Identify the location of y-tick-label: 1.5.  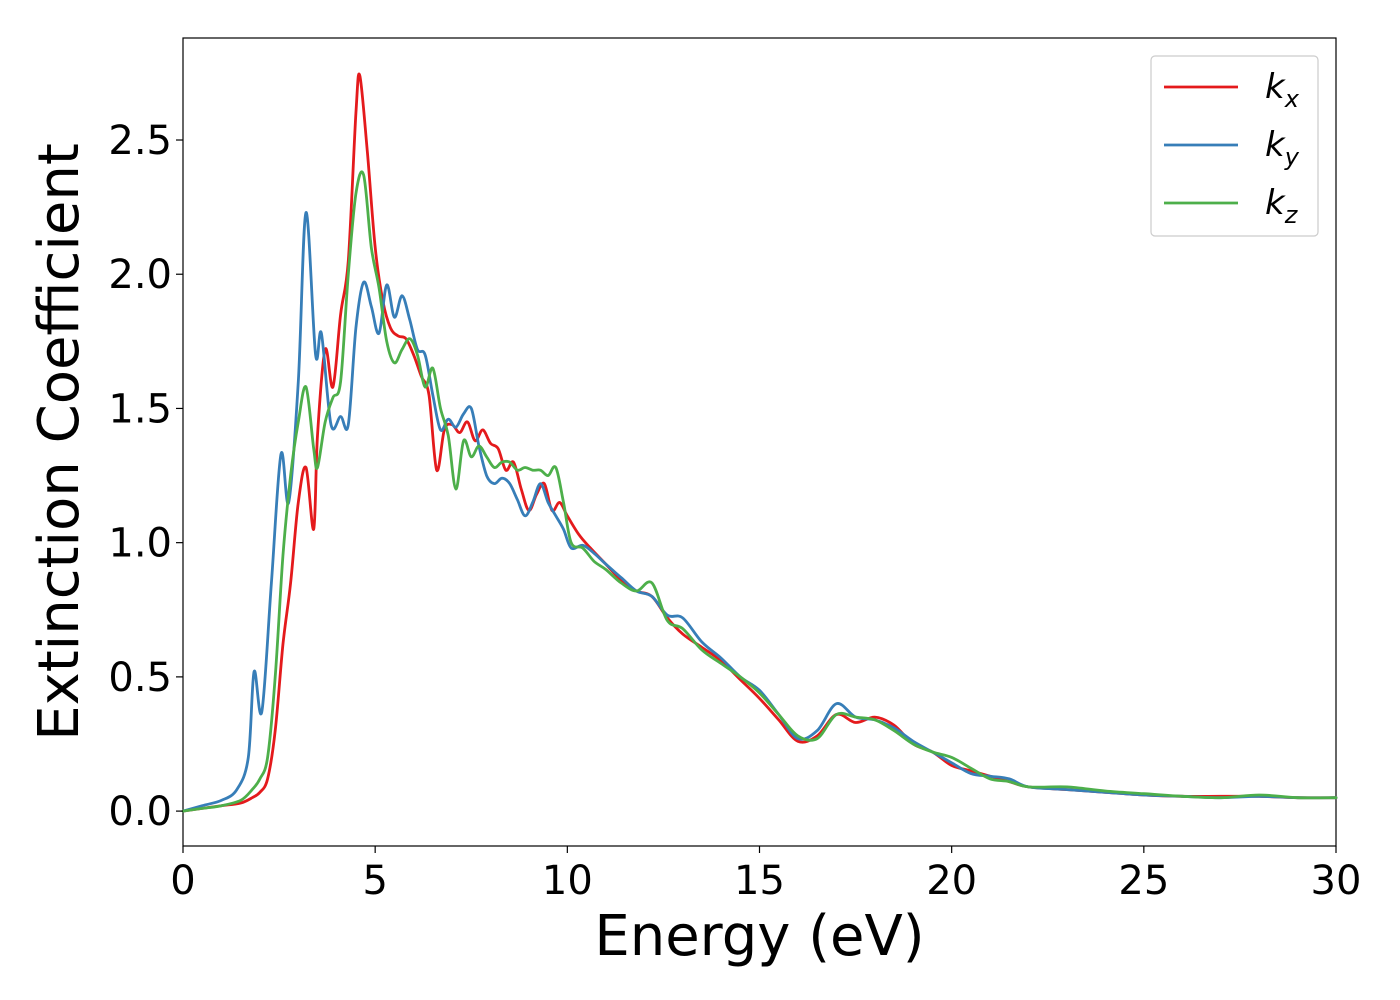
(140, 409).